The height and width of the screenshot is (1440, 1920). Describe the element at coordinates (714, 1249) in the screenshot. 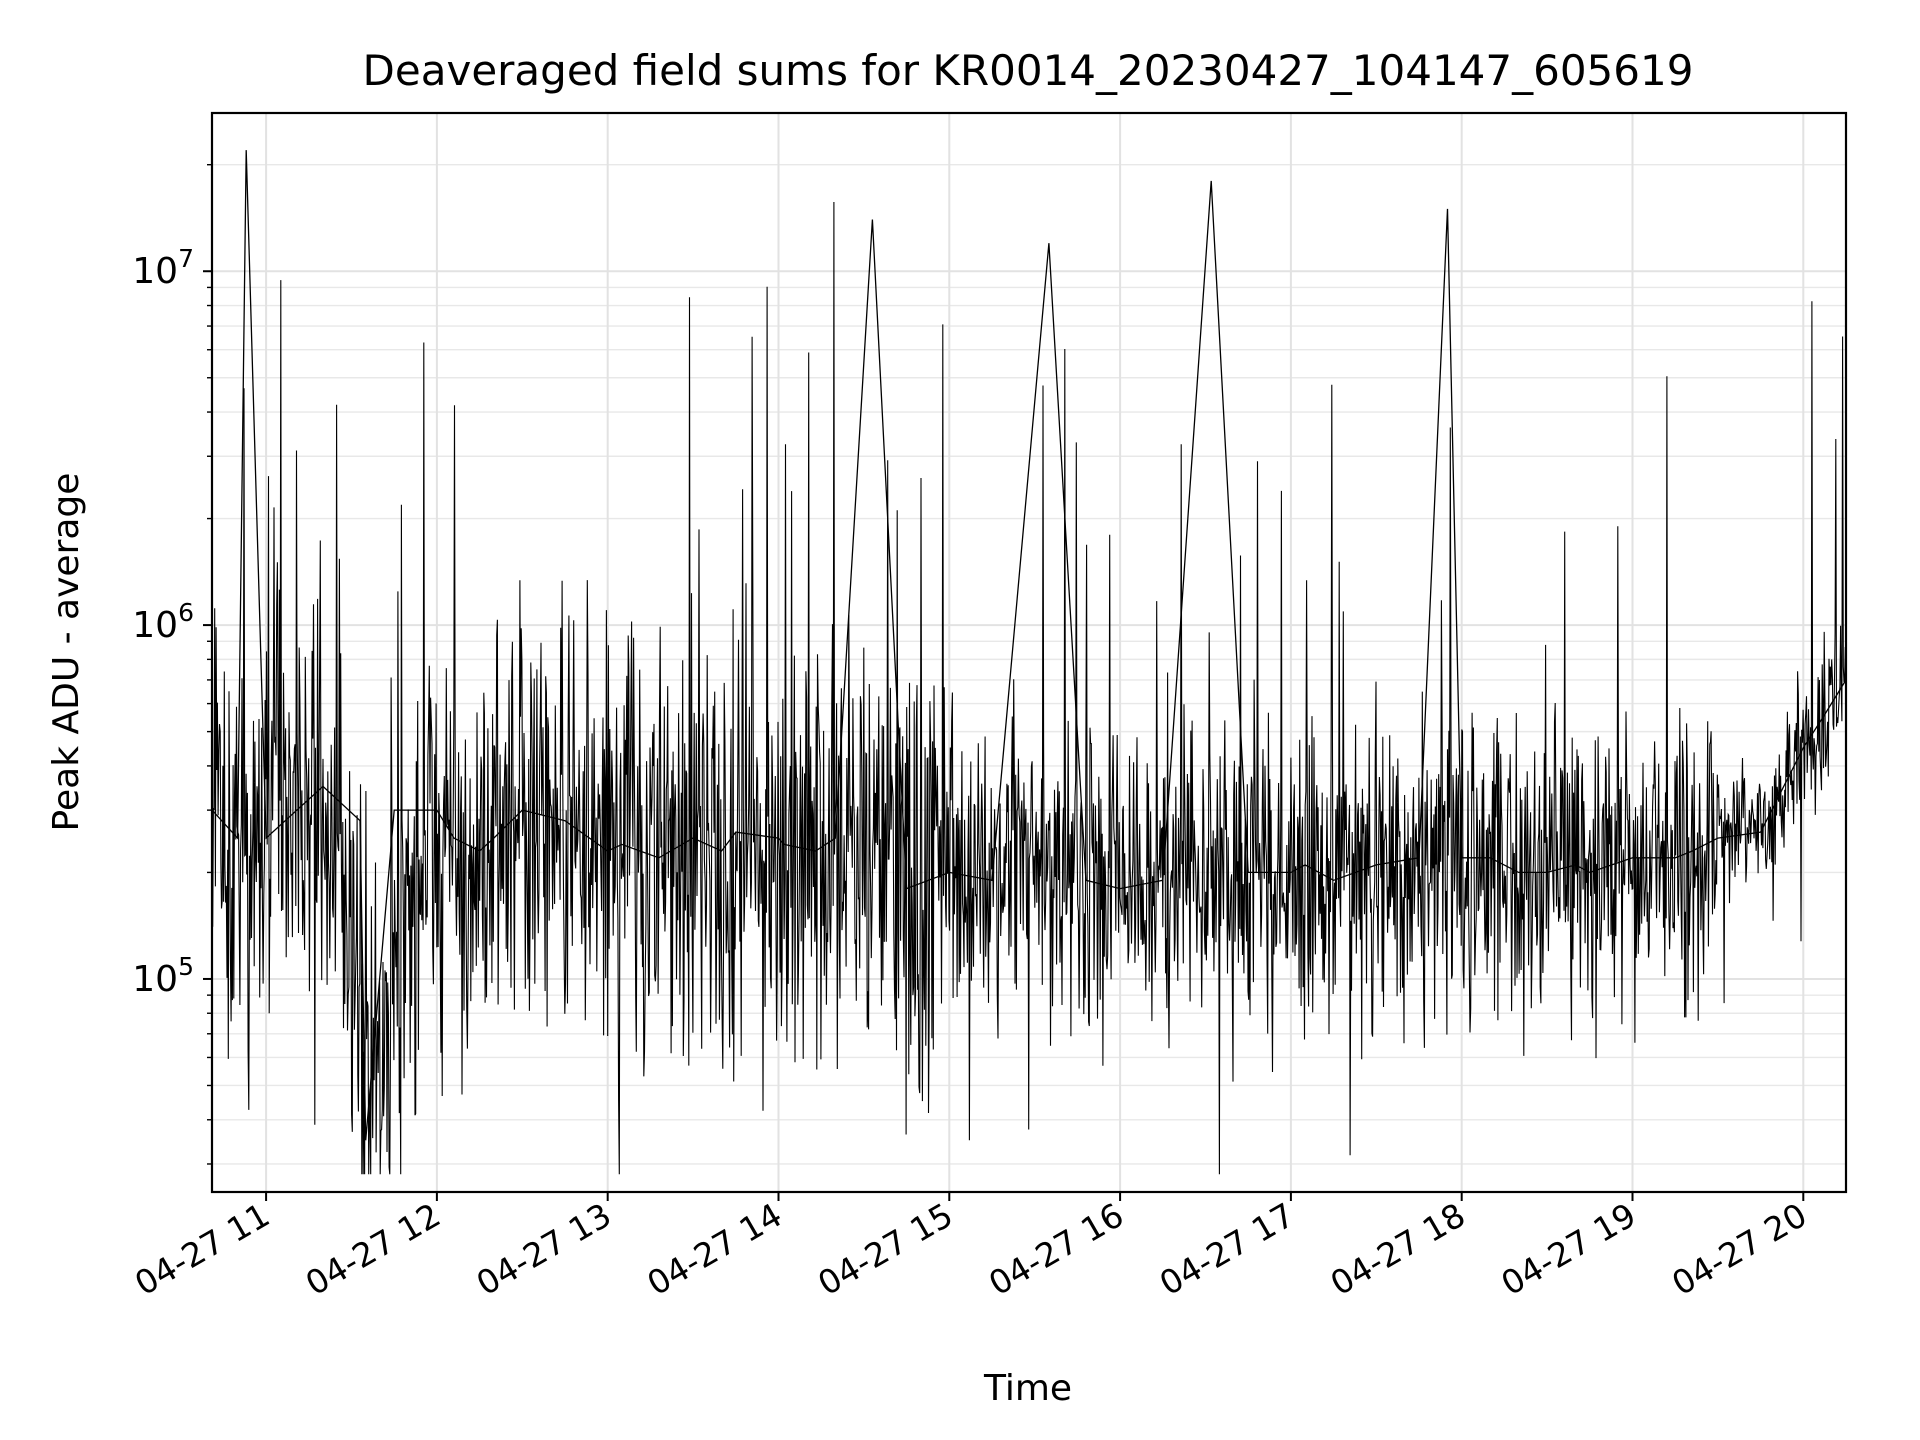

I see `x-tick-label: 04-27 14` at that location.